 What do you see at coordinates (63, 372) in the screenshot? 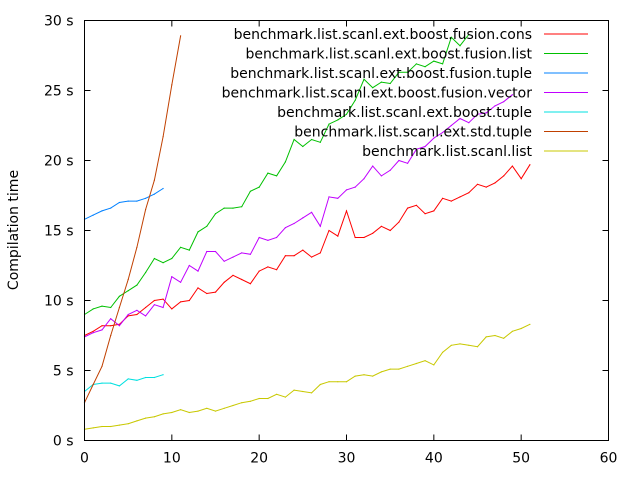
I see `y-tick-label: 5 s` at bounding box center [63, 372].